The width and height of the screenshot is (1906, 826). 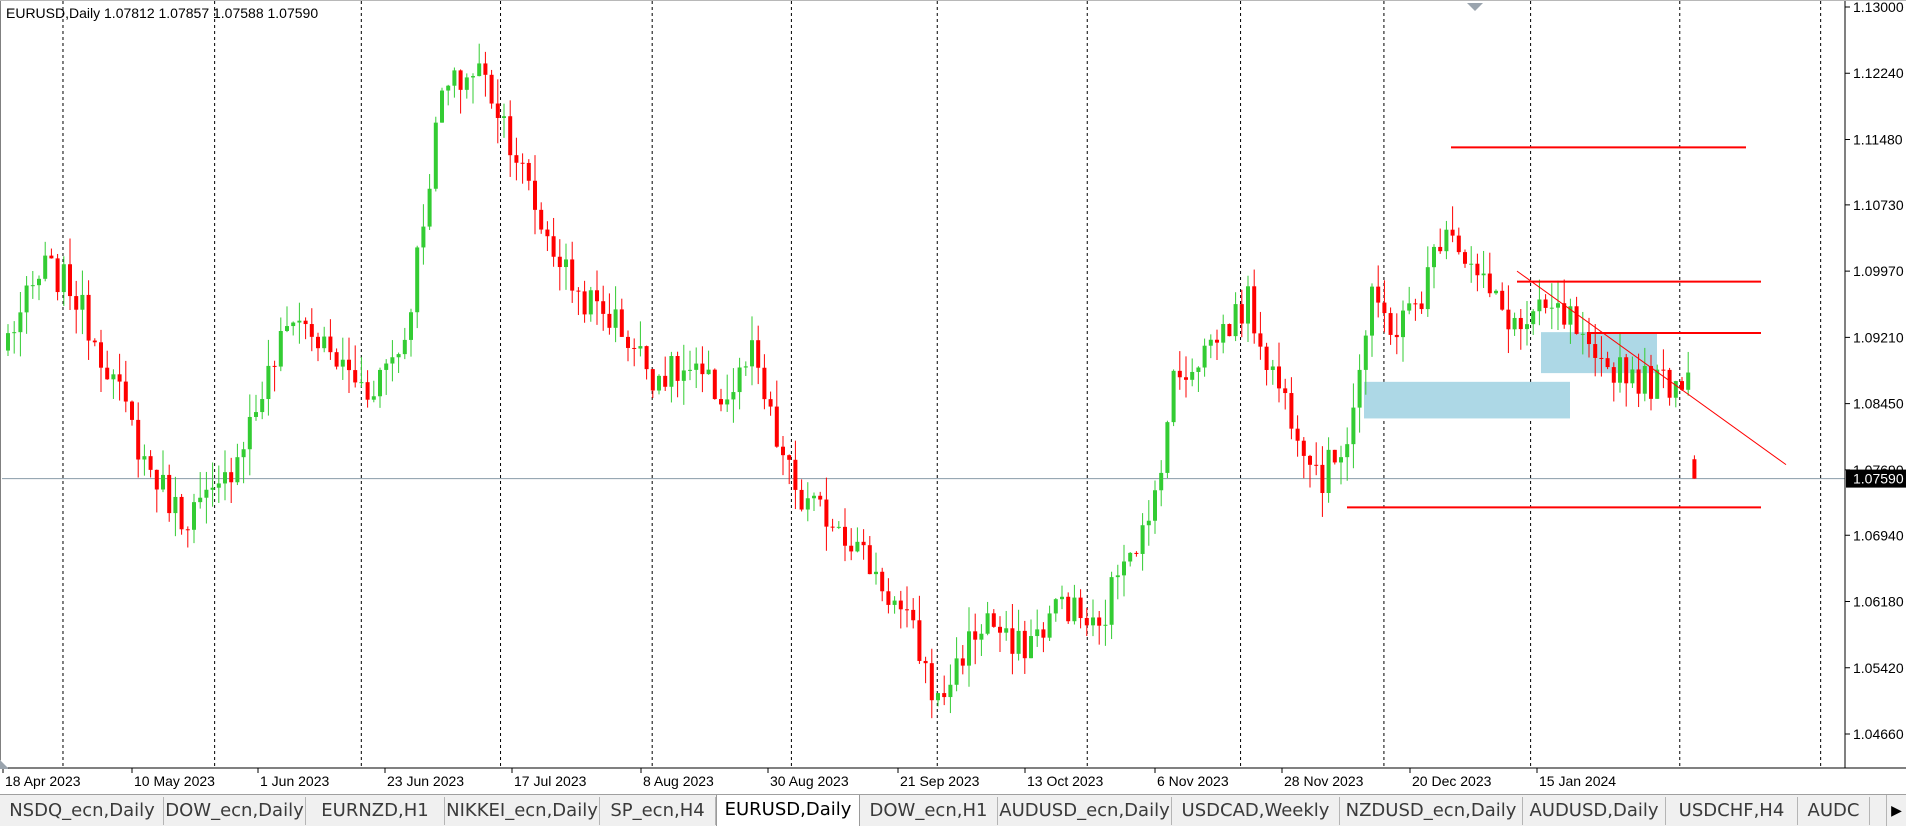 I want to click on x-tick-label: 30 Aug 2023, so click(x=809, y=781).